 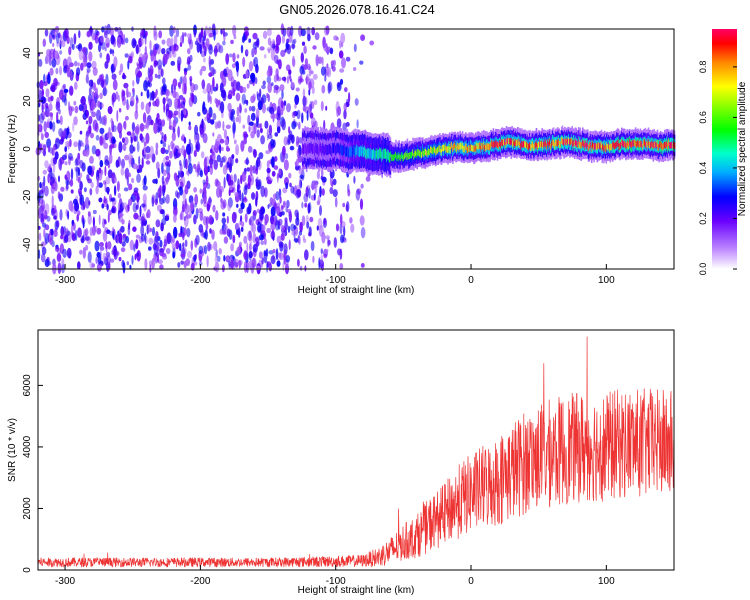 I want to click on spectrogram-x-tick-label: -100, so click(x=336, y=280).